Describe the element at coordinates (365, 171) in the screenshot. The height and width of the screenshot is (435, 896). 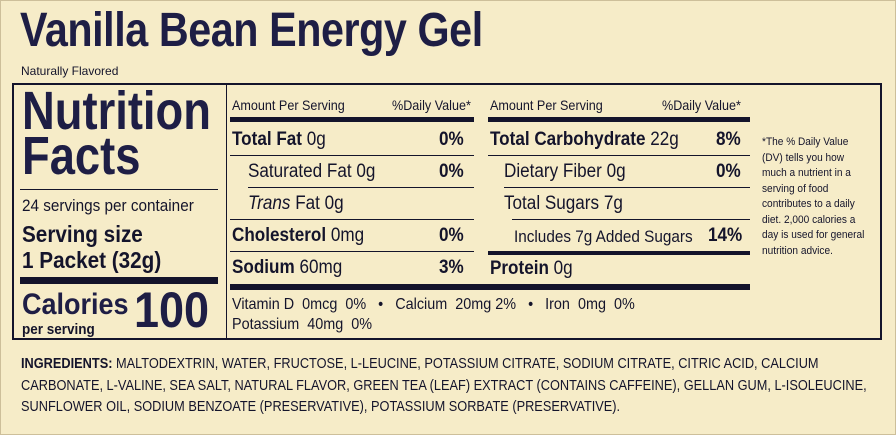
I see `saturated-fat-amount: 0g` at that location.